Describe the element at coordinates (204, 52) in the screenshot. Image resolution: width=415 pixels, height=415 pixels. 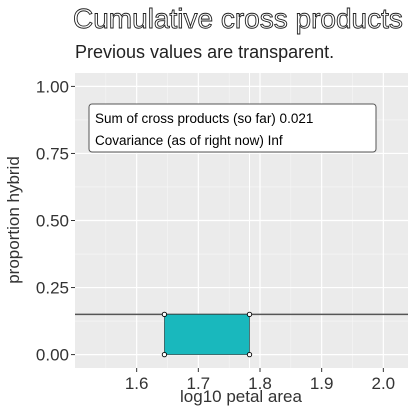
I see `chart-subtitle: Previous values are transparent.` at that location.